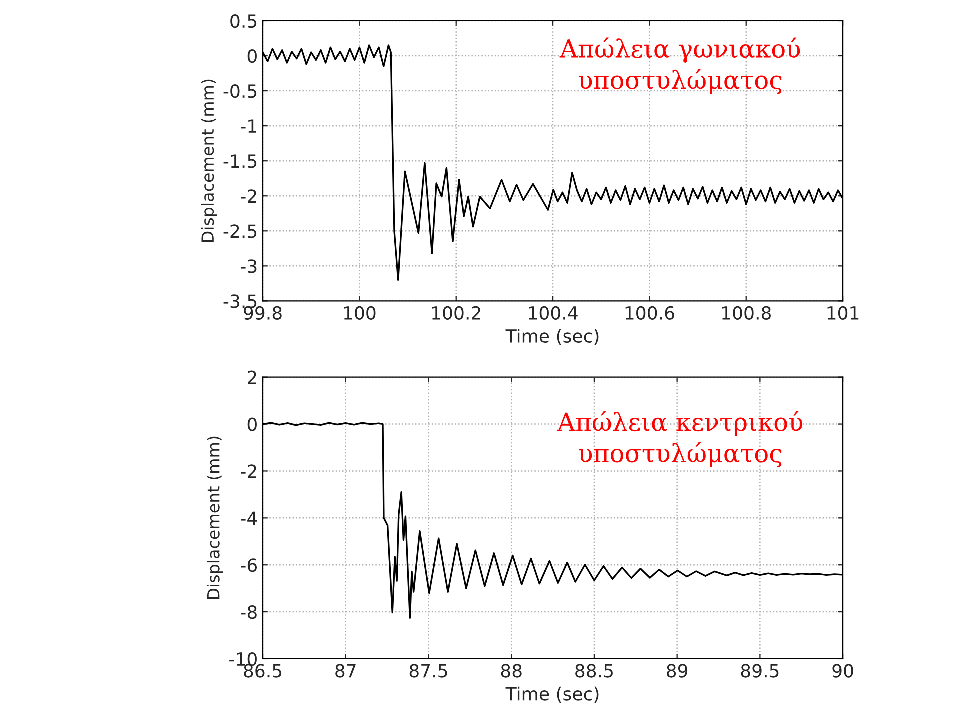 Image resolution: width=954 pixels, height=724 pixels. What do you see at coordinates (760, 671) in the screenshot?
I see `x-tick-label: 89.5` at bounding box center [760, 671].